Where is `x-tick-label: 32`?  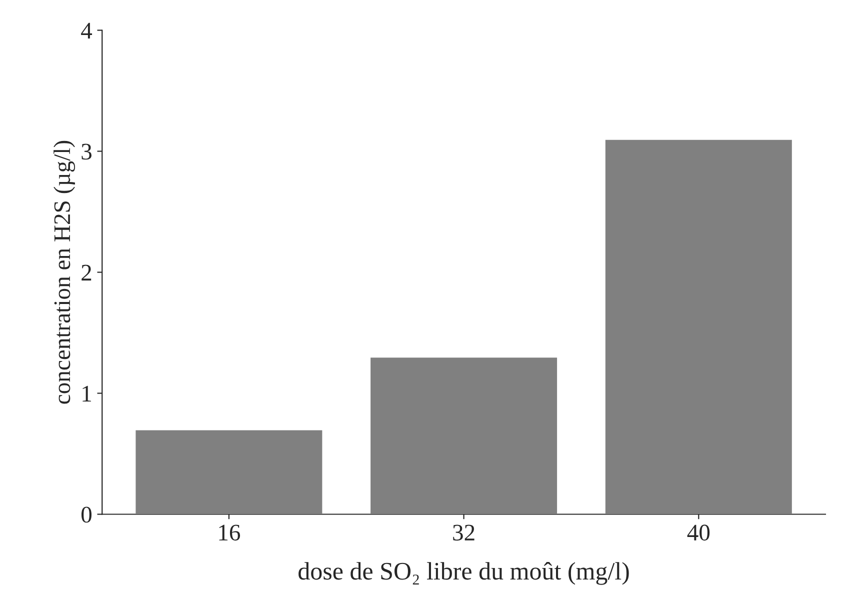
x-tick-label: 32 is located at coordinates (463, 532).